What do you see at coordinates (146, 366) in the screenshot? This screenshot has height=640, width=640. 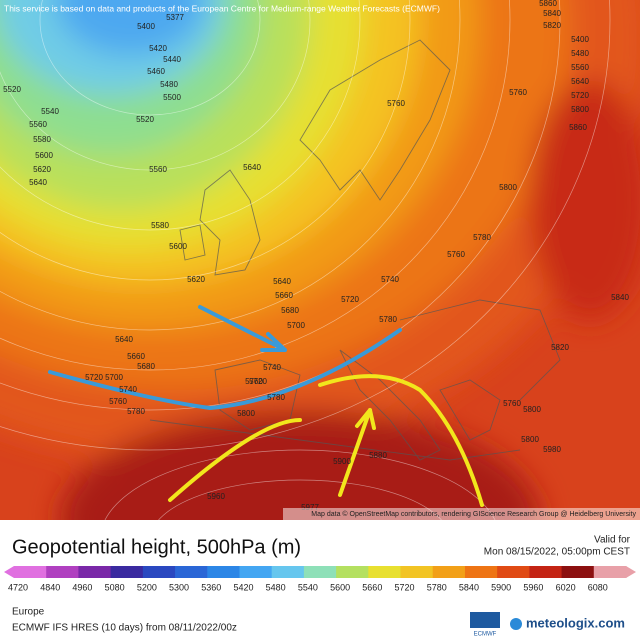 I see `contour-label: 5680` at bounding box center [146, 366].